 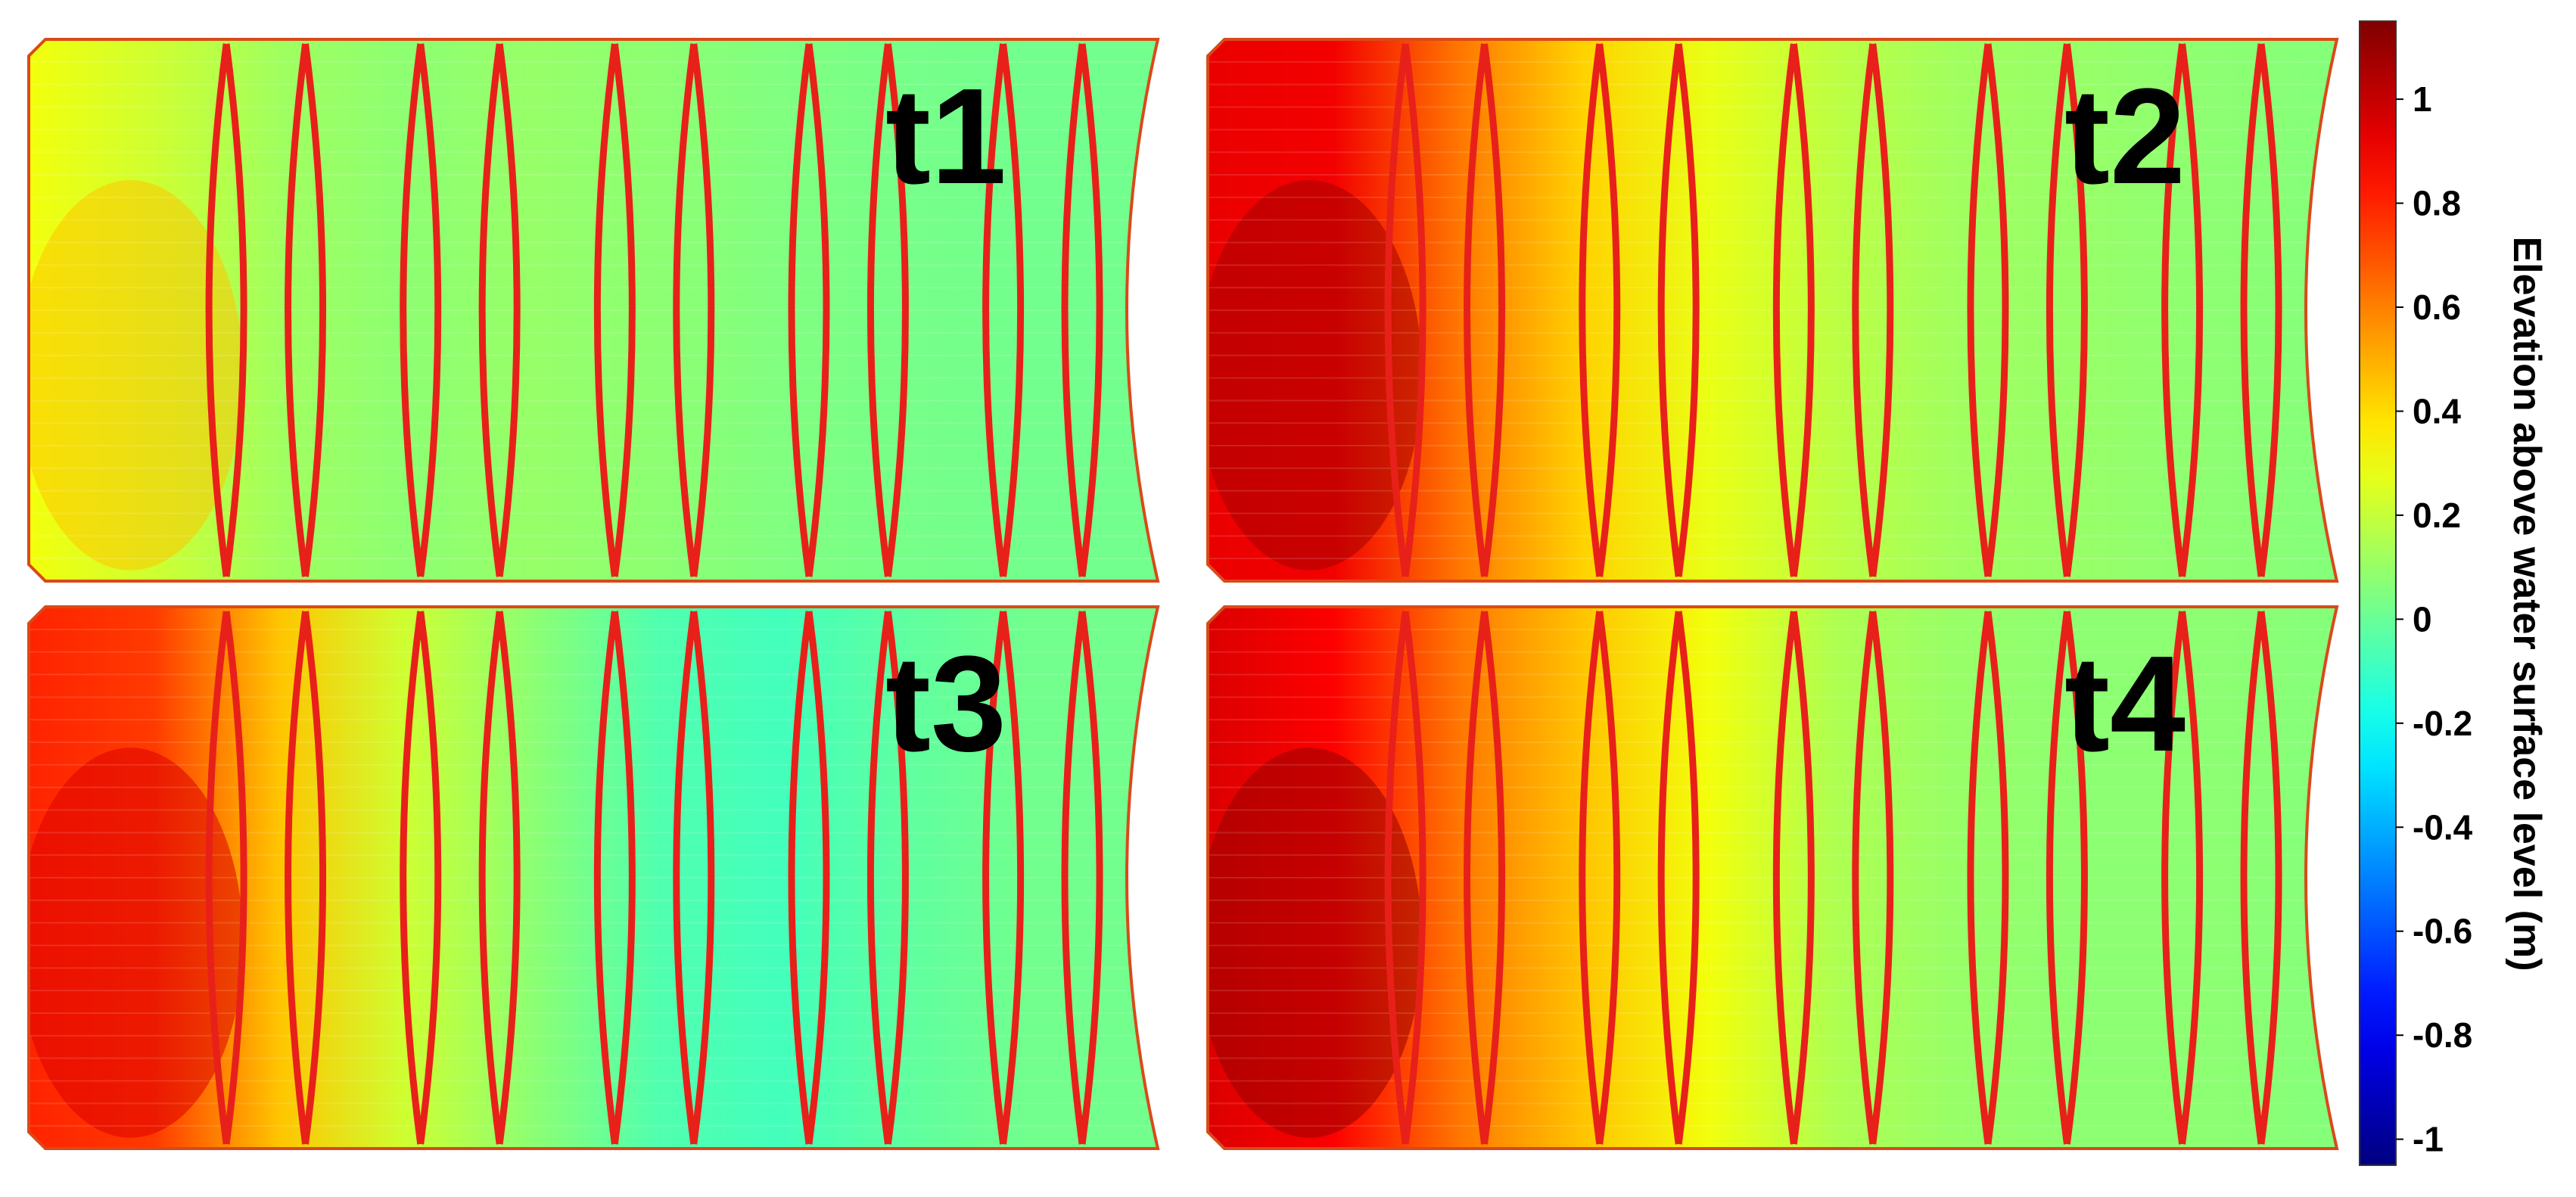 I want to click on panel-label: t4, so click(x=2125, y=704).